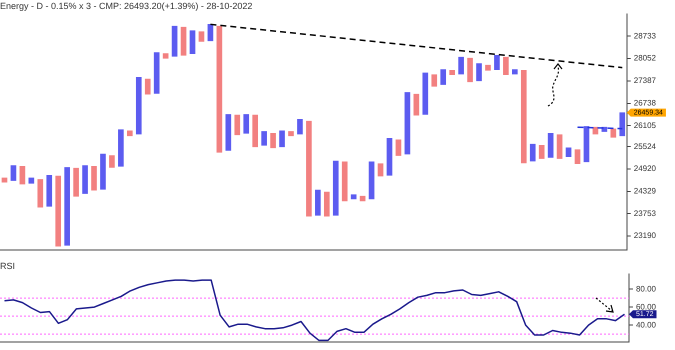 The image size is (675, 350). I want to click on y-tick-label: 24920, so click(645, 169).